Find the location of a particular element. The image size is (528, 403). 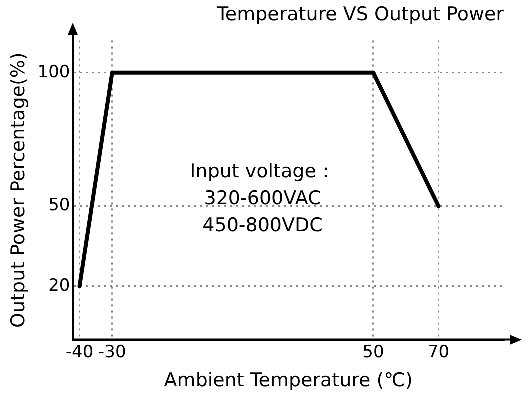

x-tick-label: -30 is located at coordinates (112, 352).